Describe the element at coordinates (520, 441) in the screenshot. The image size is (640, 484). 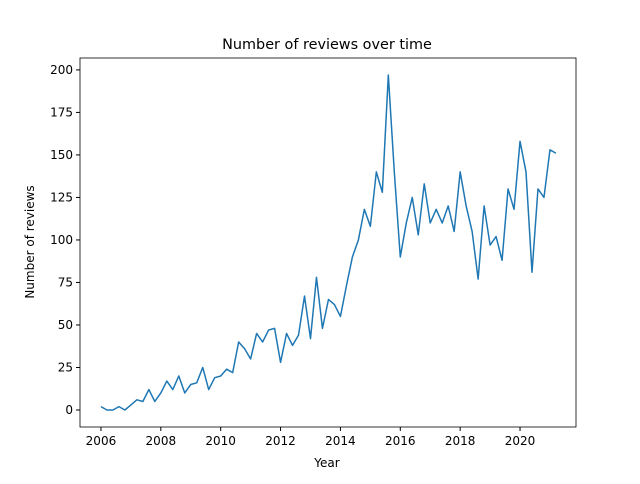
I see `x-tick-label: 2020` at that location.